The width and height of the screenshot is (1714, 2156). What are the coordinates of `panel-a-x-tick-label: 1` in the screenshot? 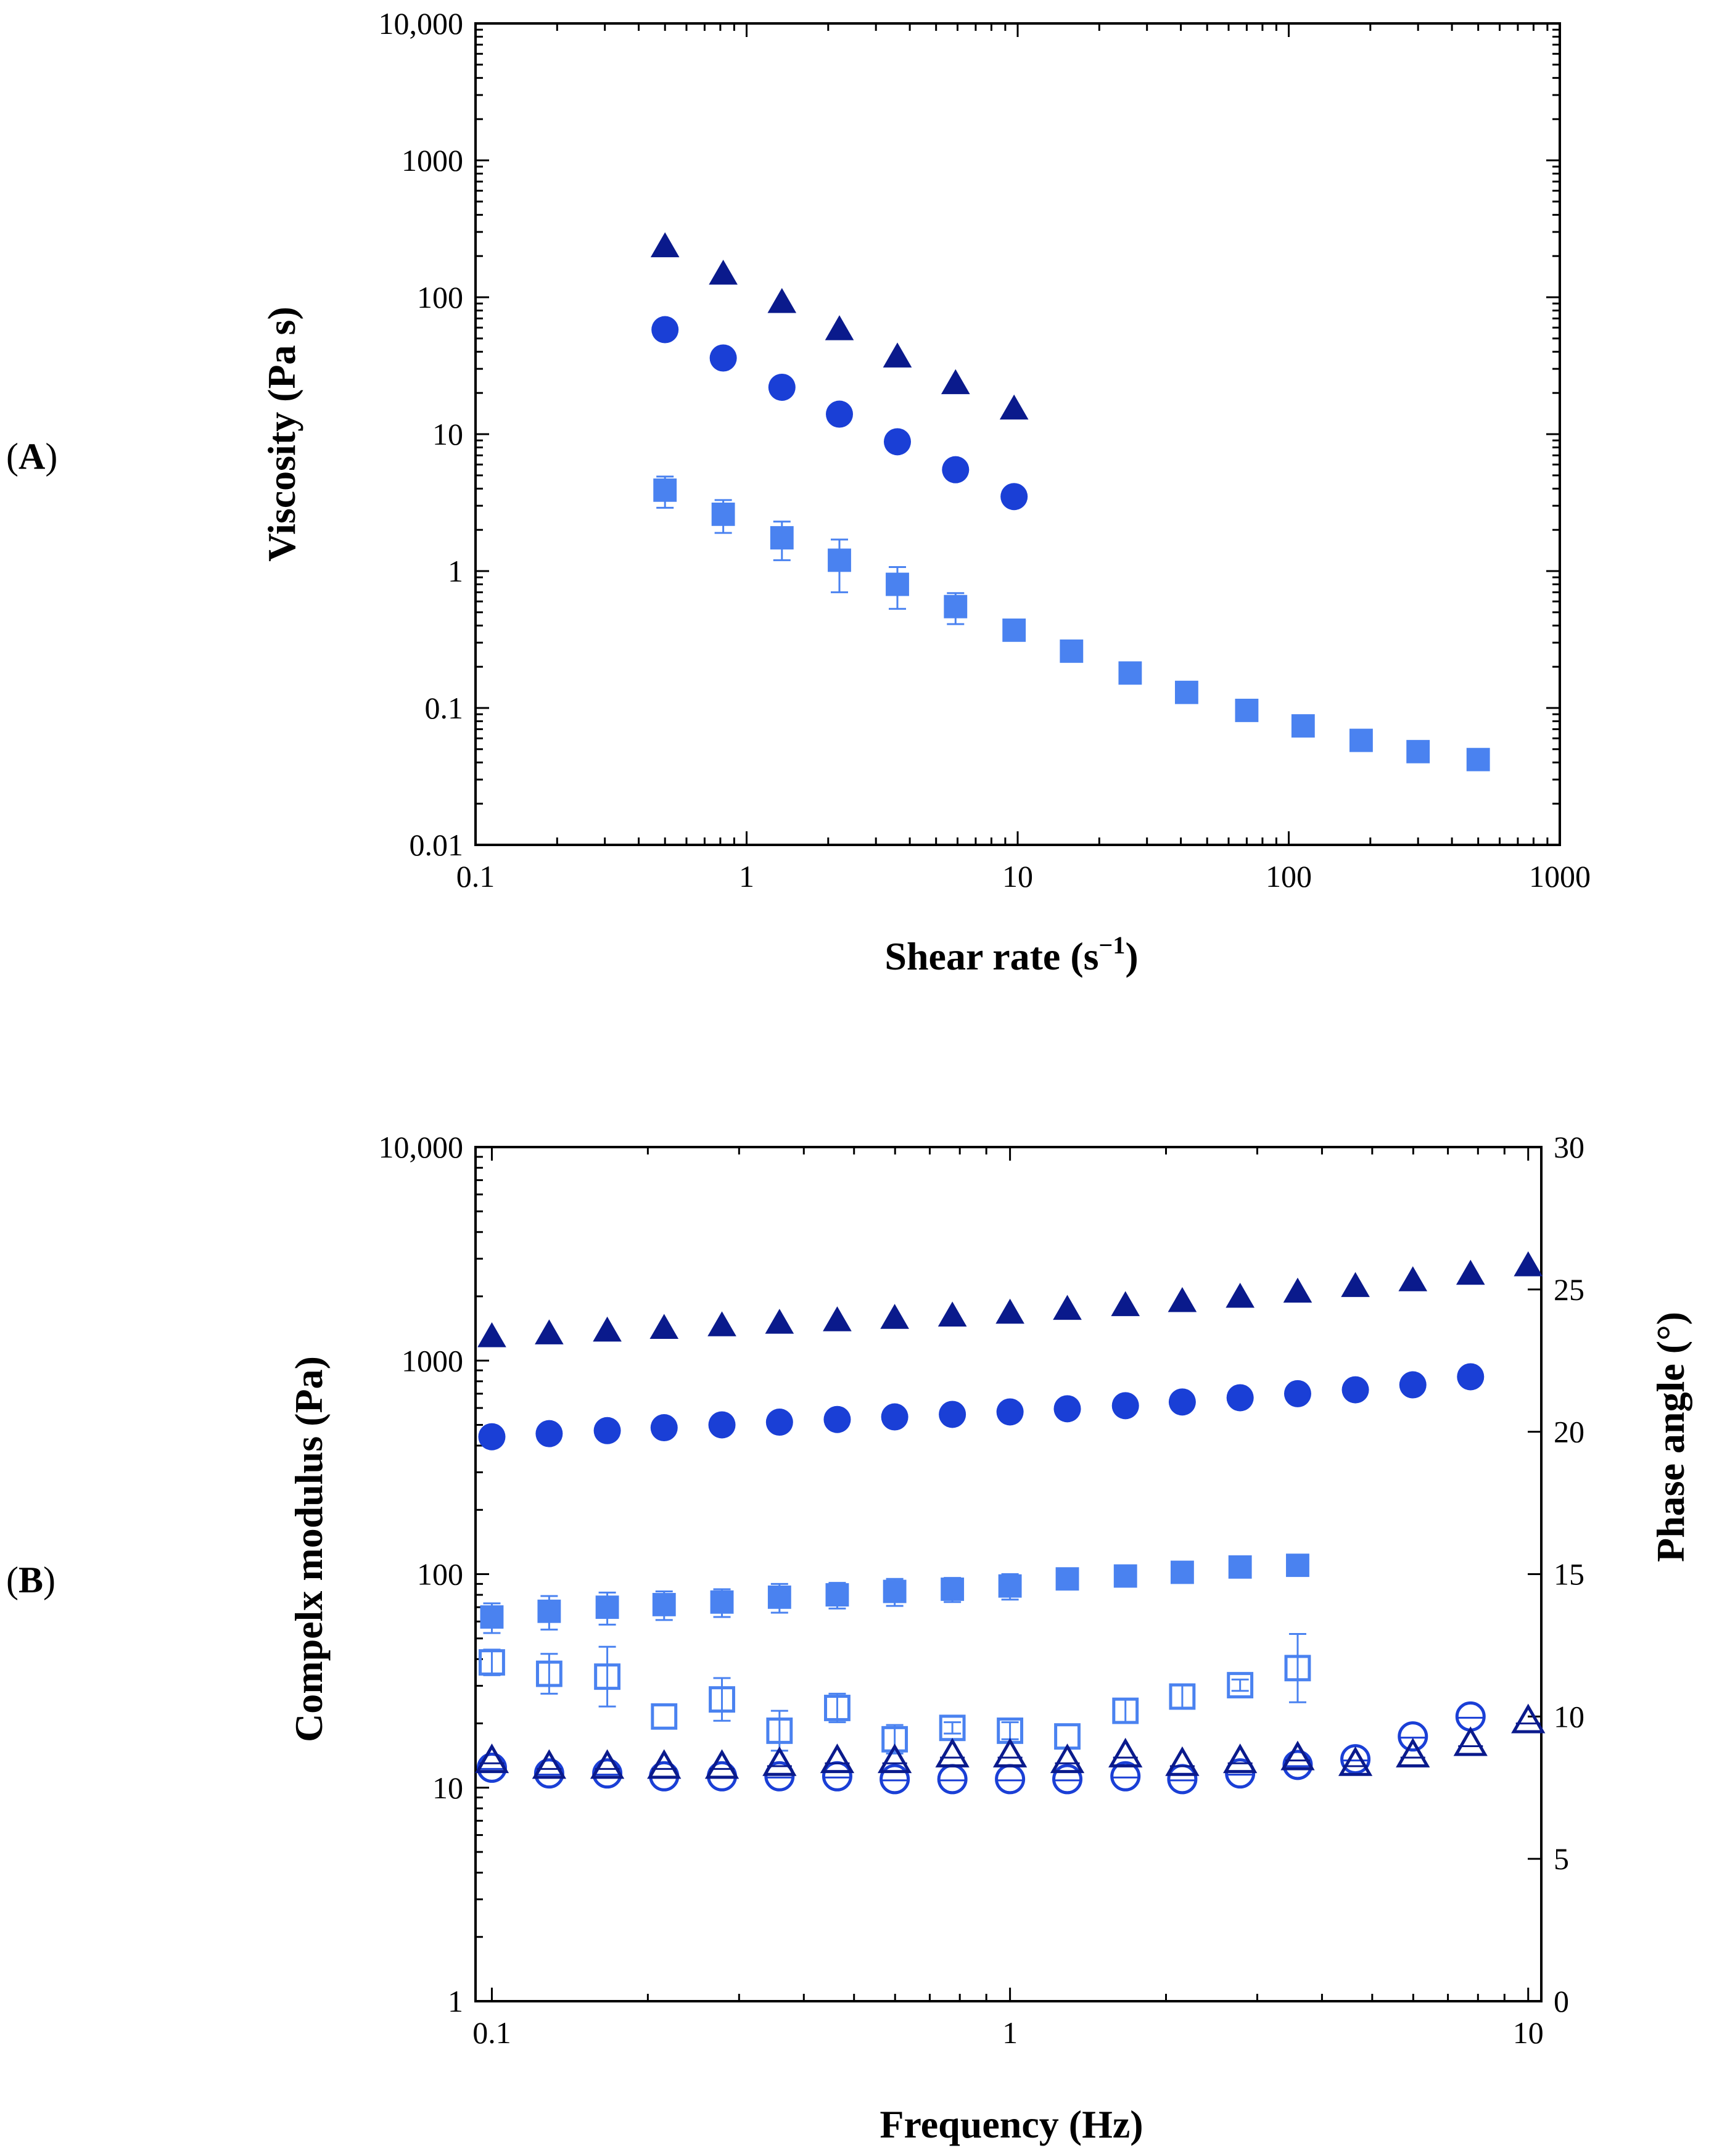 It's located at (746, 876).